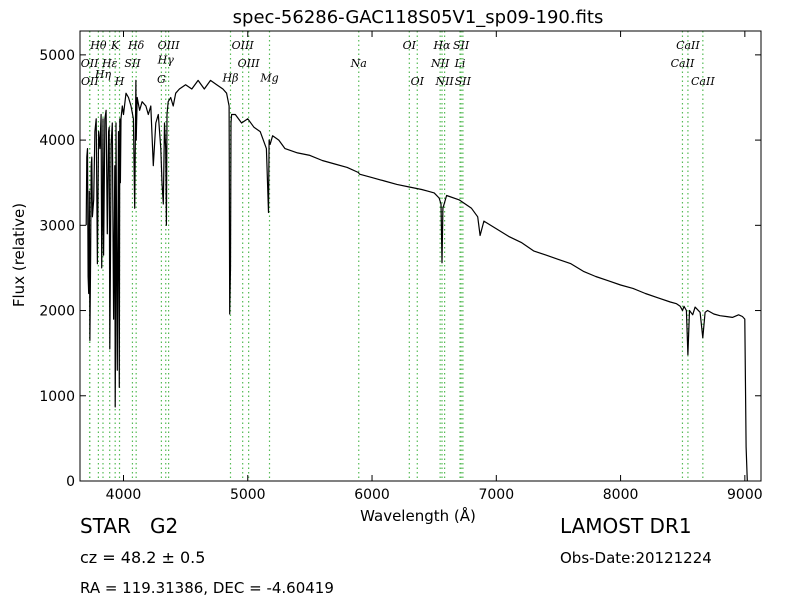 This screenshot has width=800, height=600. What do you see at coordinates (418, 81) in the screenshot?
I see `line-label-18: OI` at bounding box center [418, 81].